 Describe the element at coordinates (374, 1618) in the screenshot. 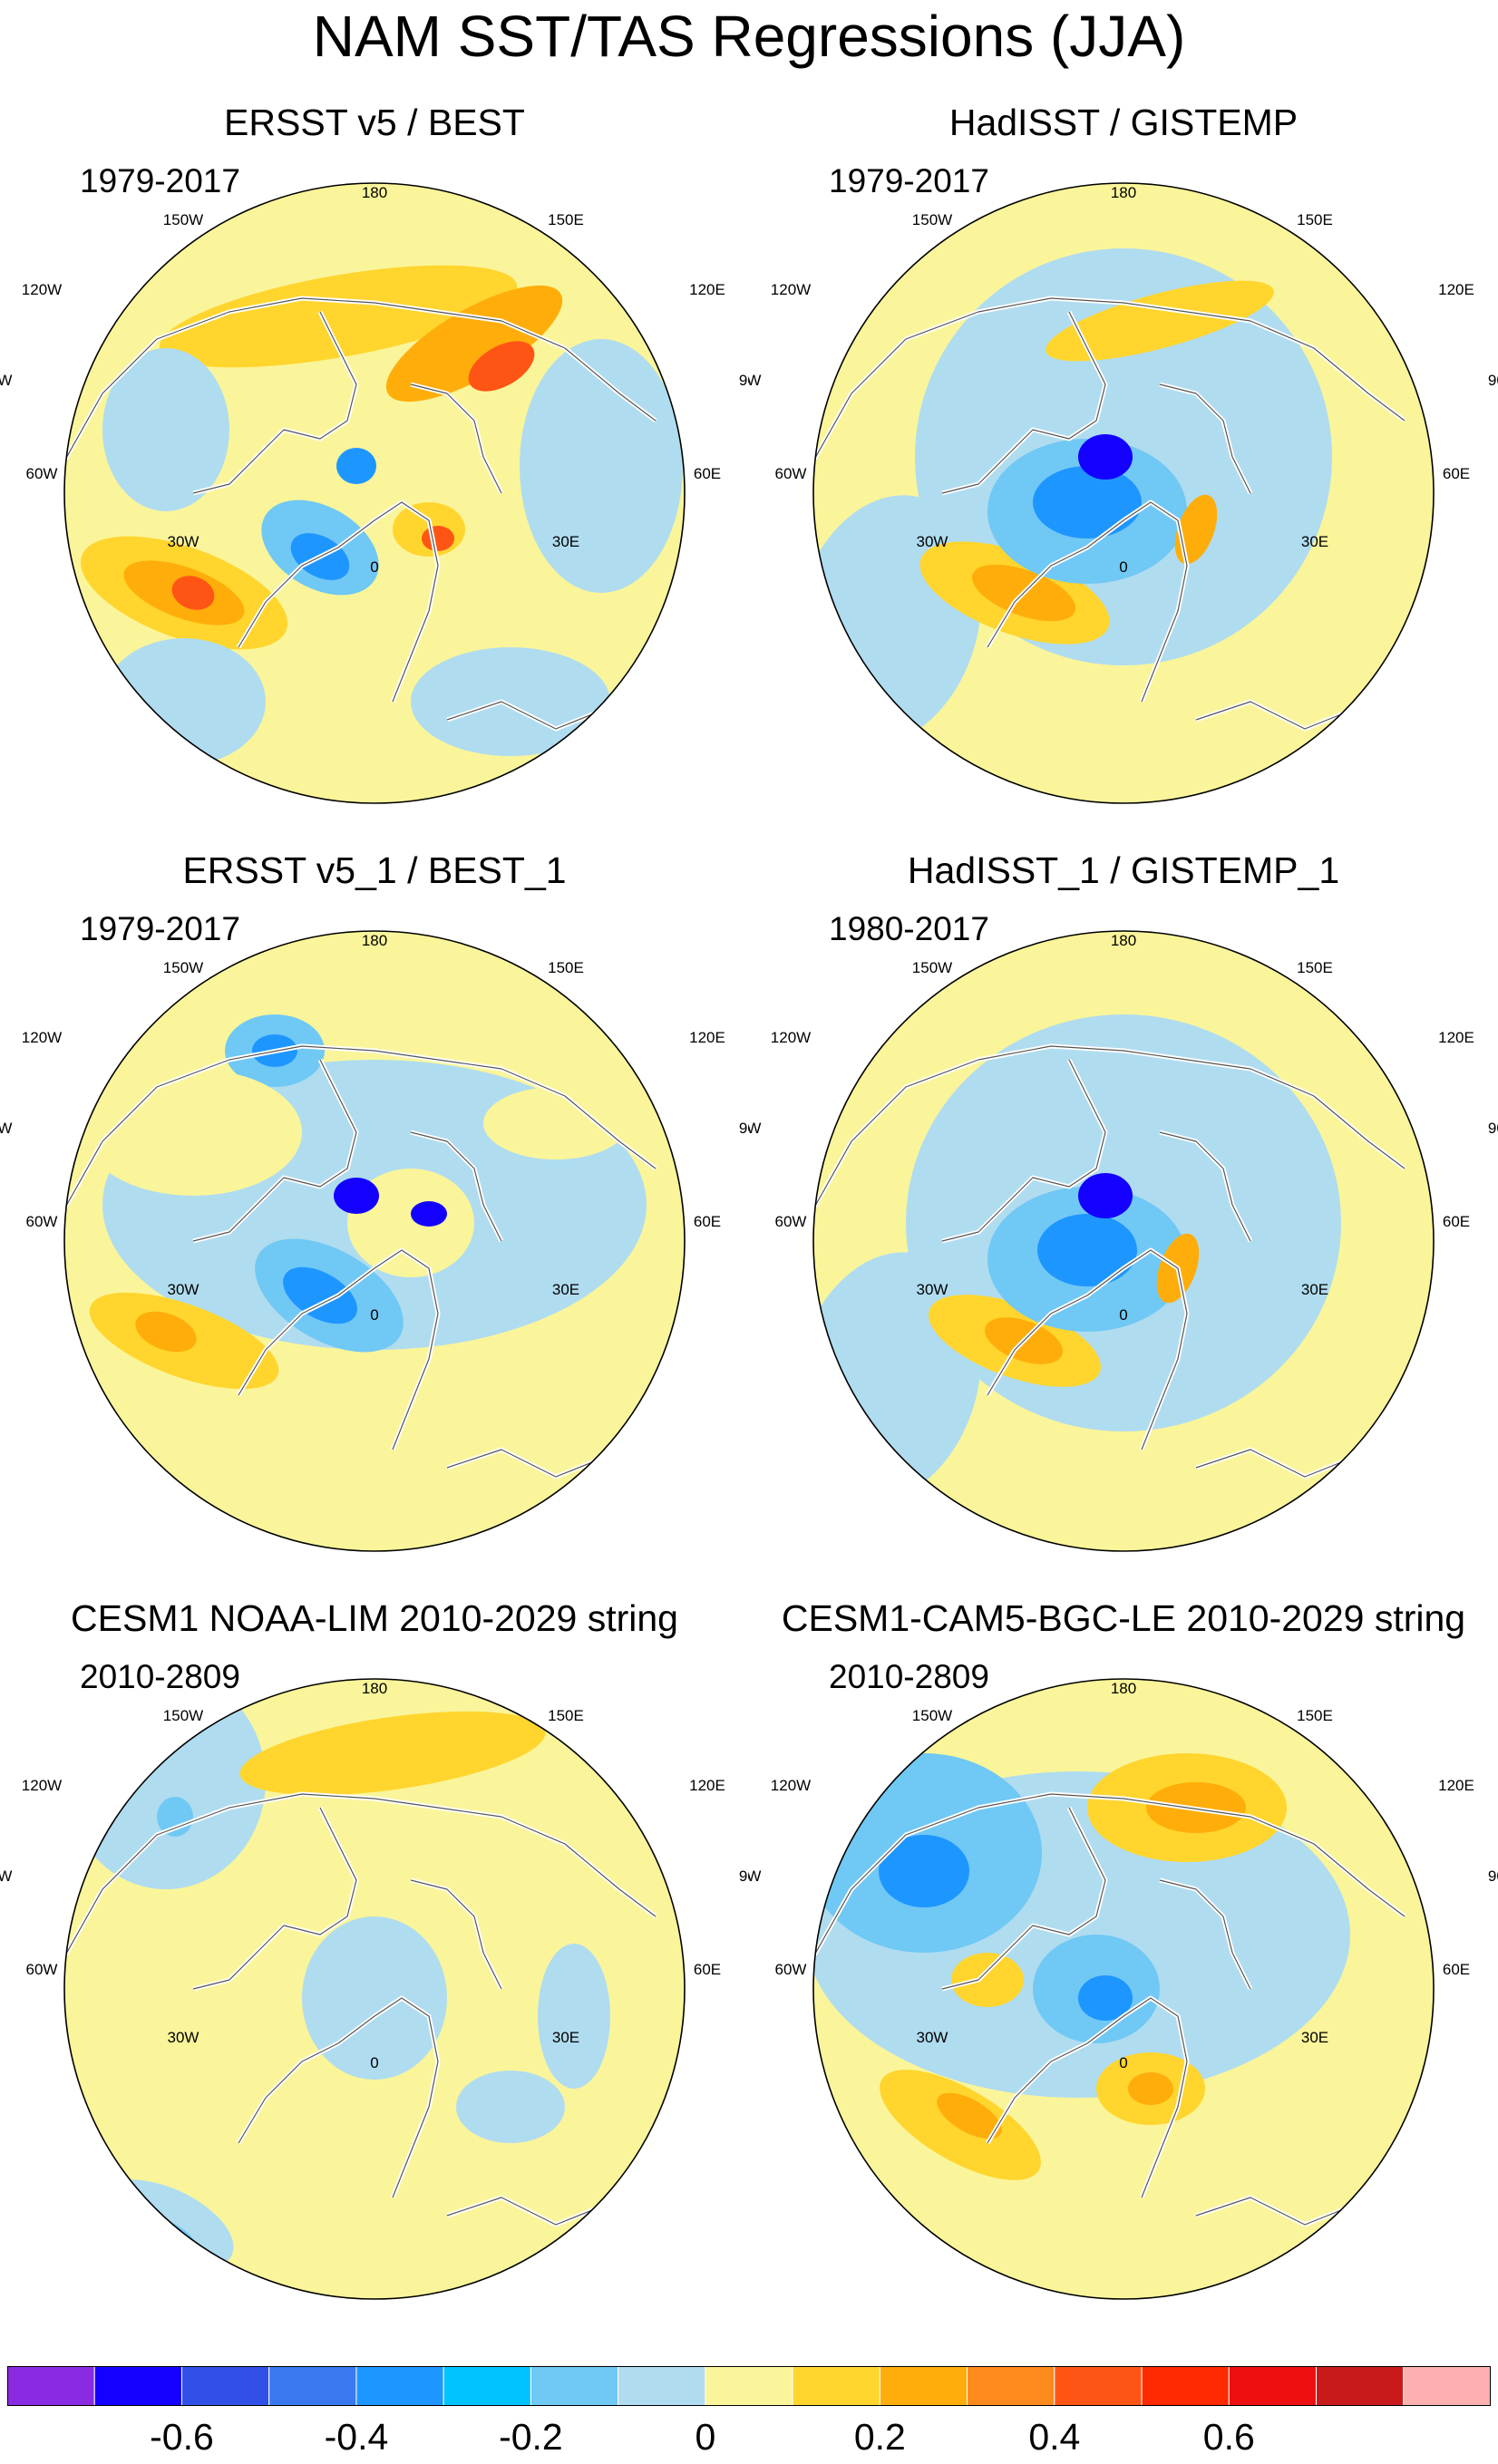

I see `panel-title: CESM1 NOAA-LIM 2010-2029 string` at that location.